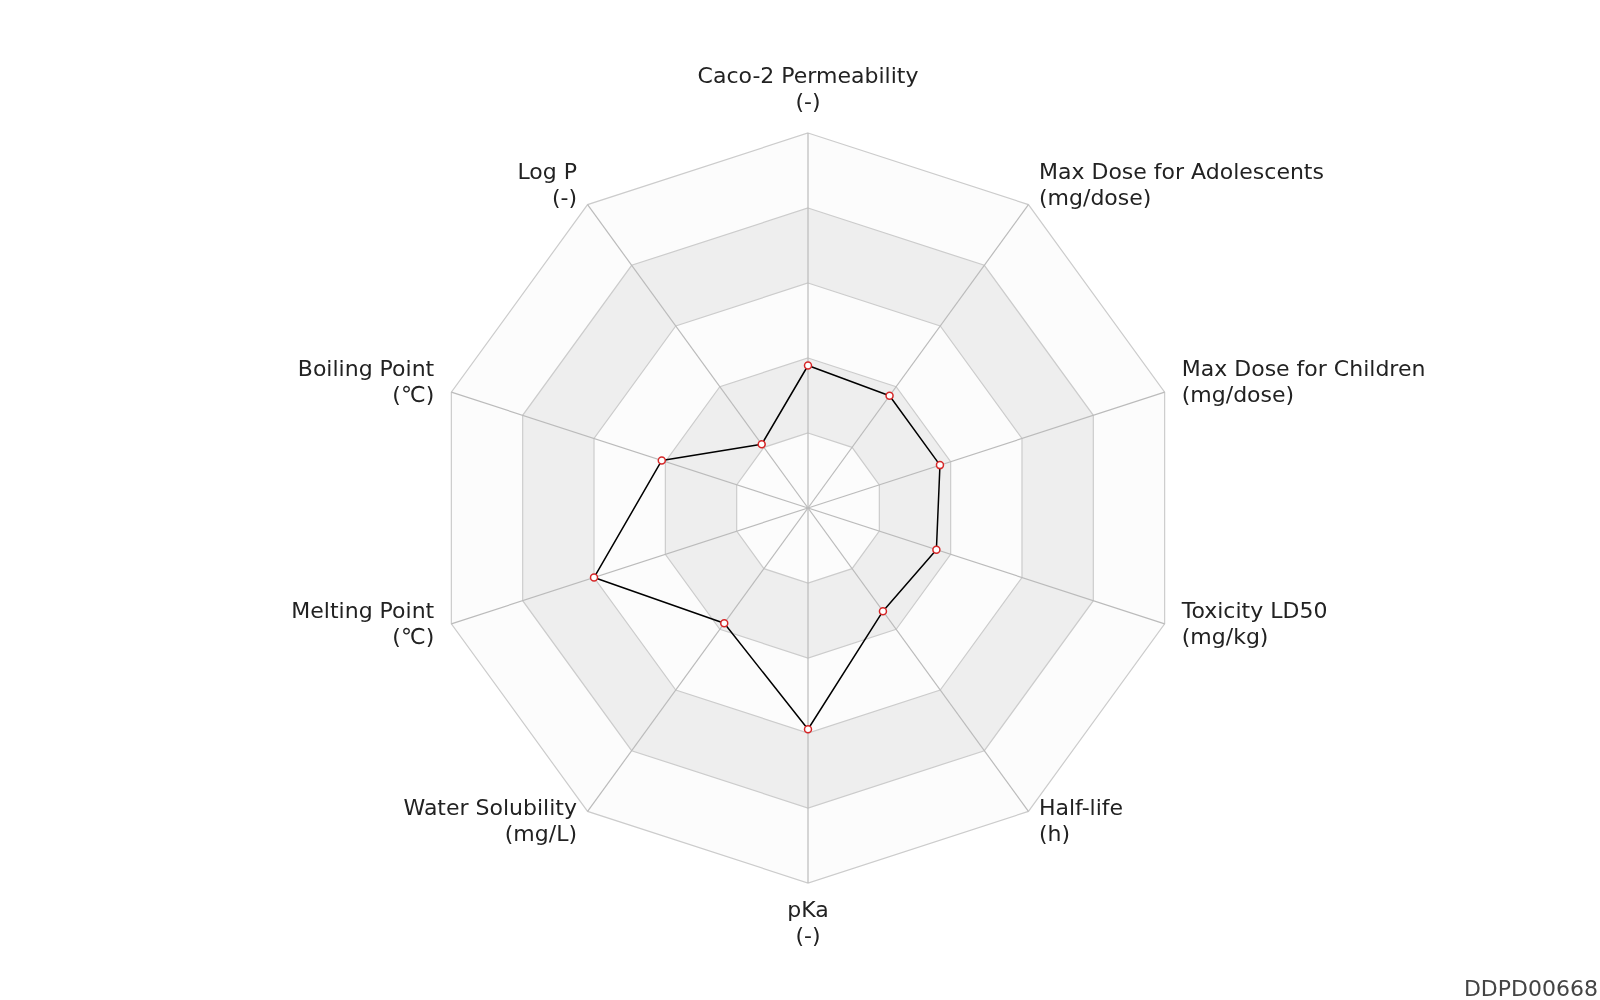 The image size is (1600, 1000). I want to click on text: DDPD00668, so click(1530, 988).